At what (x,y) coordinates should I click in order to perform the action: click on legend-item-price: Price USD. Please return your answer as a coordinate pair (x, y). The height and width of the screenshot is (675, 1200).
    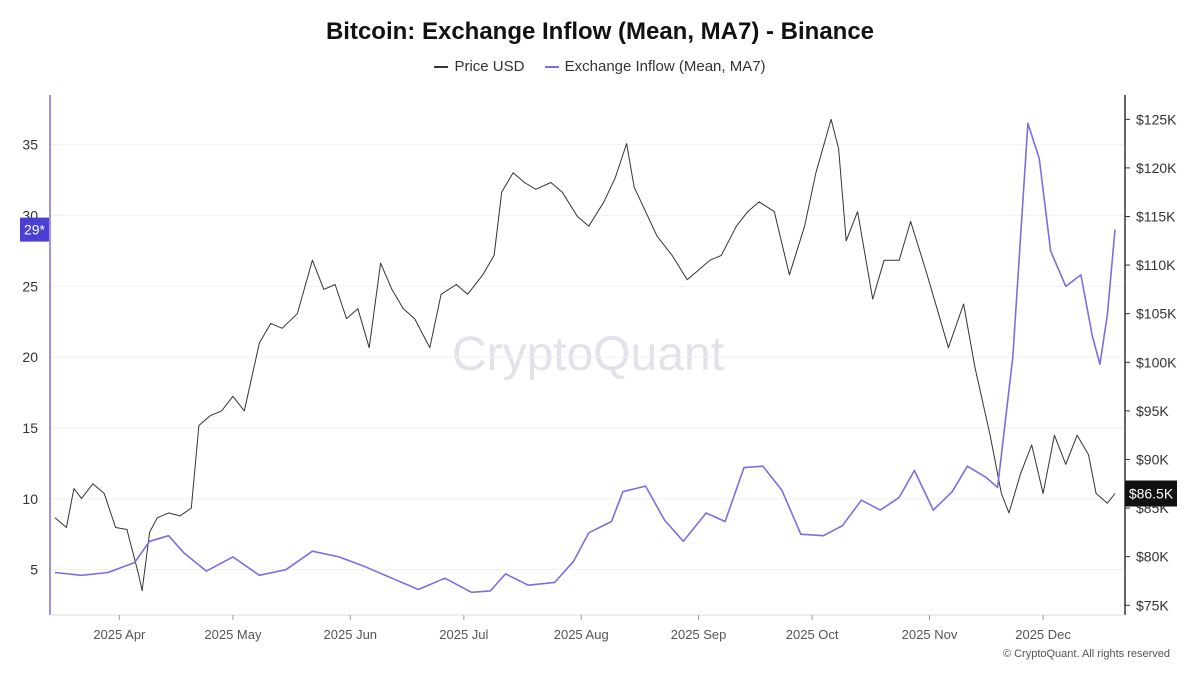
    Looking at the image, I should click on (479, 66).